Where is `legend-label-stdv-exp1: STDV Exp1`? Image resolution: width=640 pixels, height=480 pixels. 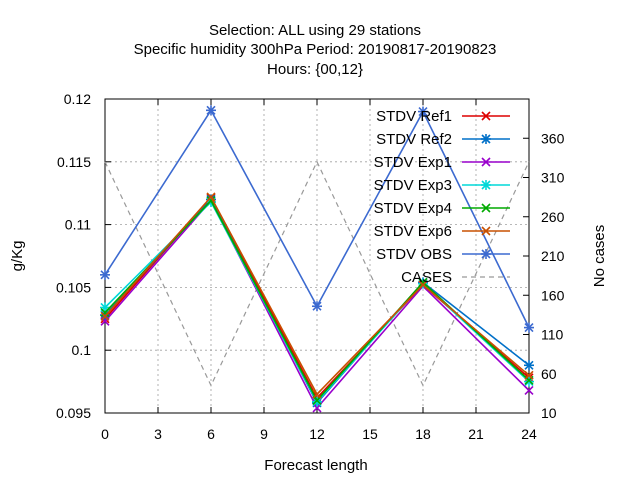 legend-label-stdv-exp1: STDV Exp1 is located at coordinates (413, 162).